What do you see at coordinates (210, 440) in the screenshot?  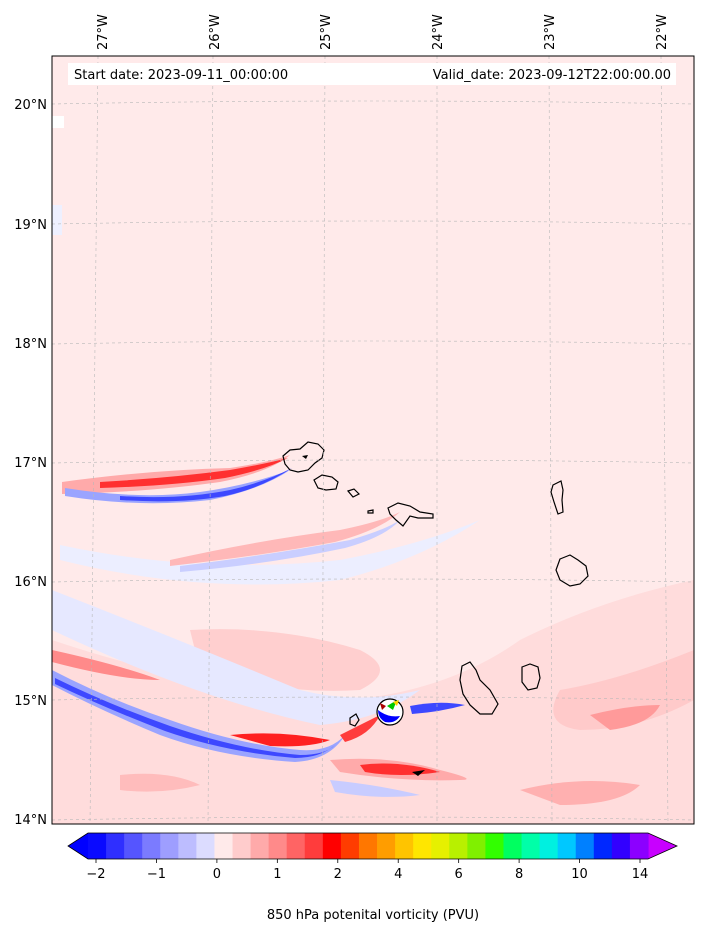 I see `meridian-26w` at bounding box center [210, 440].